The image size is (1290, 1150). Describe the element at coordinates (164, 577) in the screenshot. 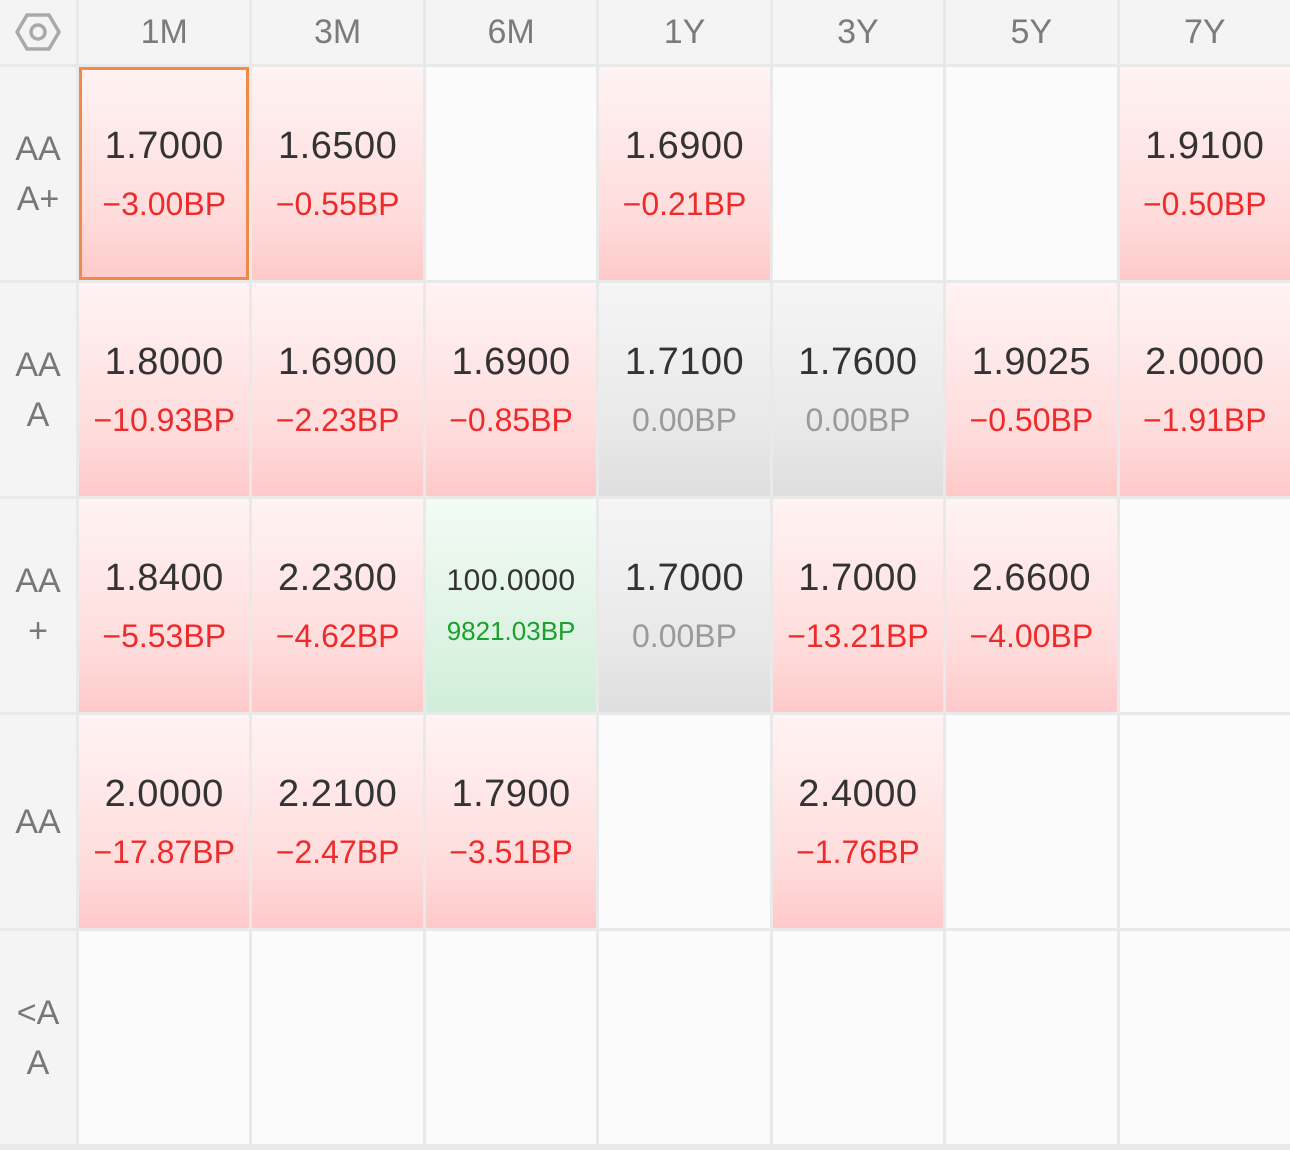

I see `rate-value: 1.8400` at that location.